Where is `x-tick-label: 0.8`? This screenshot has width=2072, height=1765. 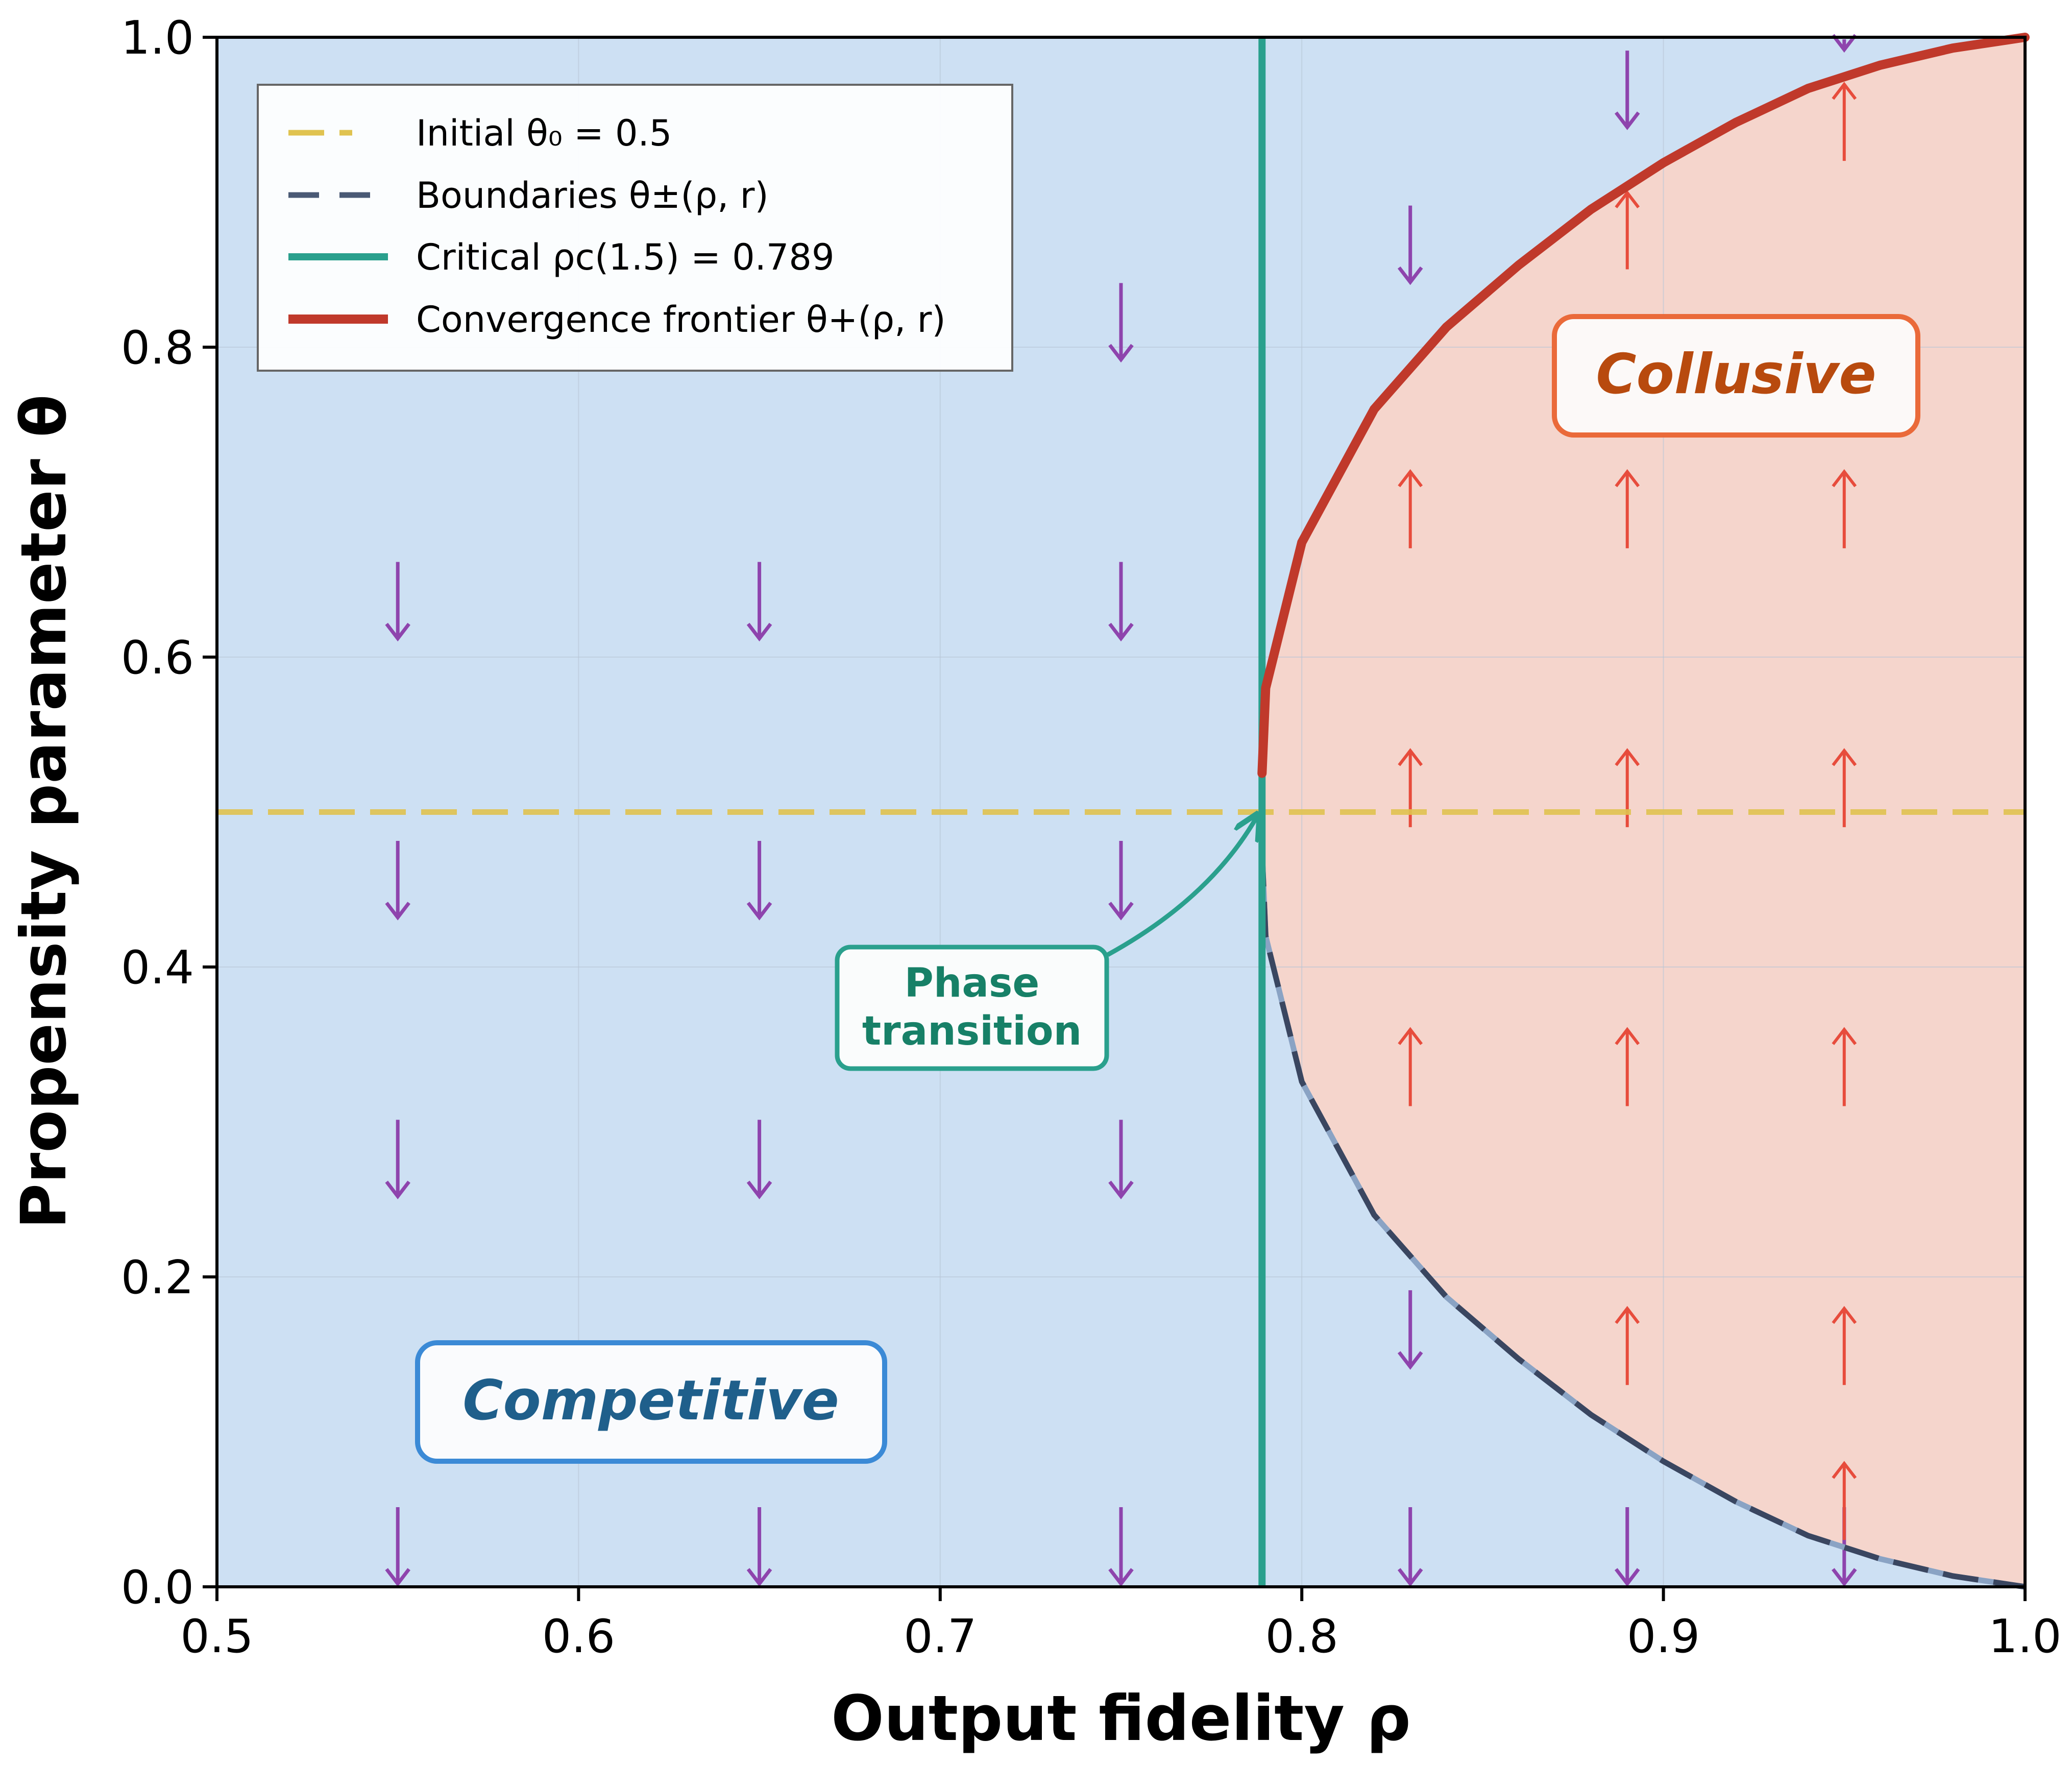 x-tick-label: 0.8 is located at coordinates (1301, 1636).